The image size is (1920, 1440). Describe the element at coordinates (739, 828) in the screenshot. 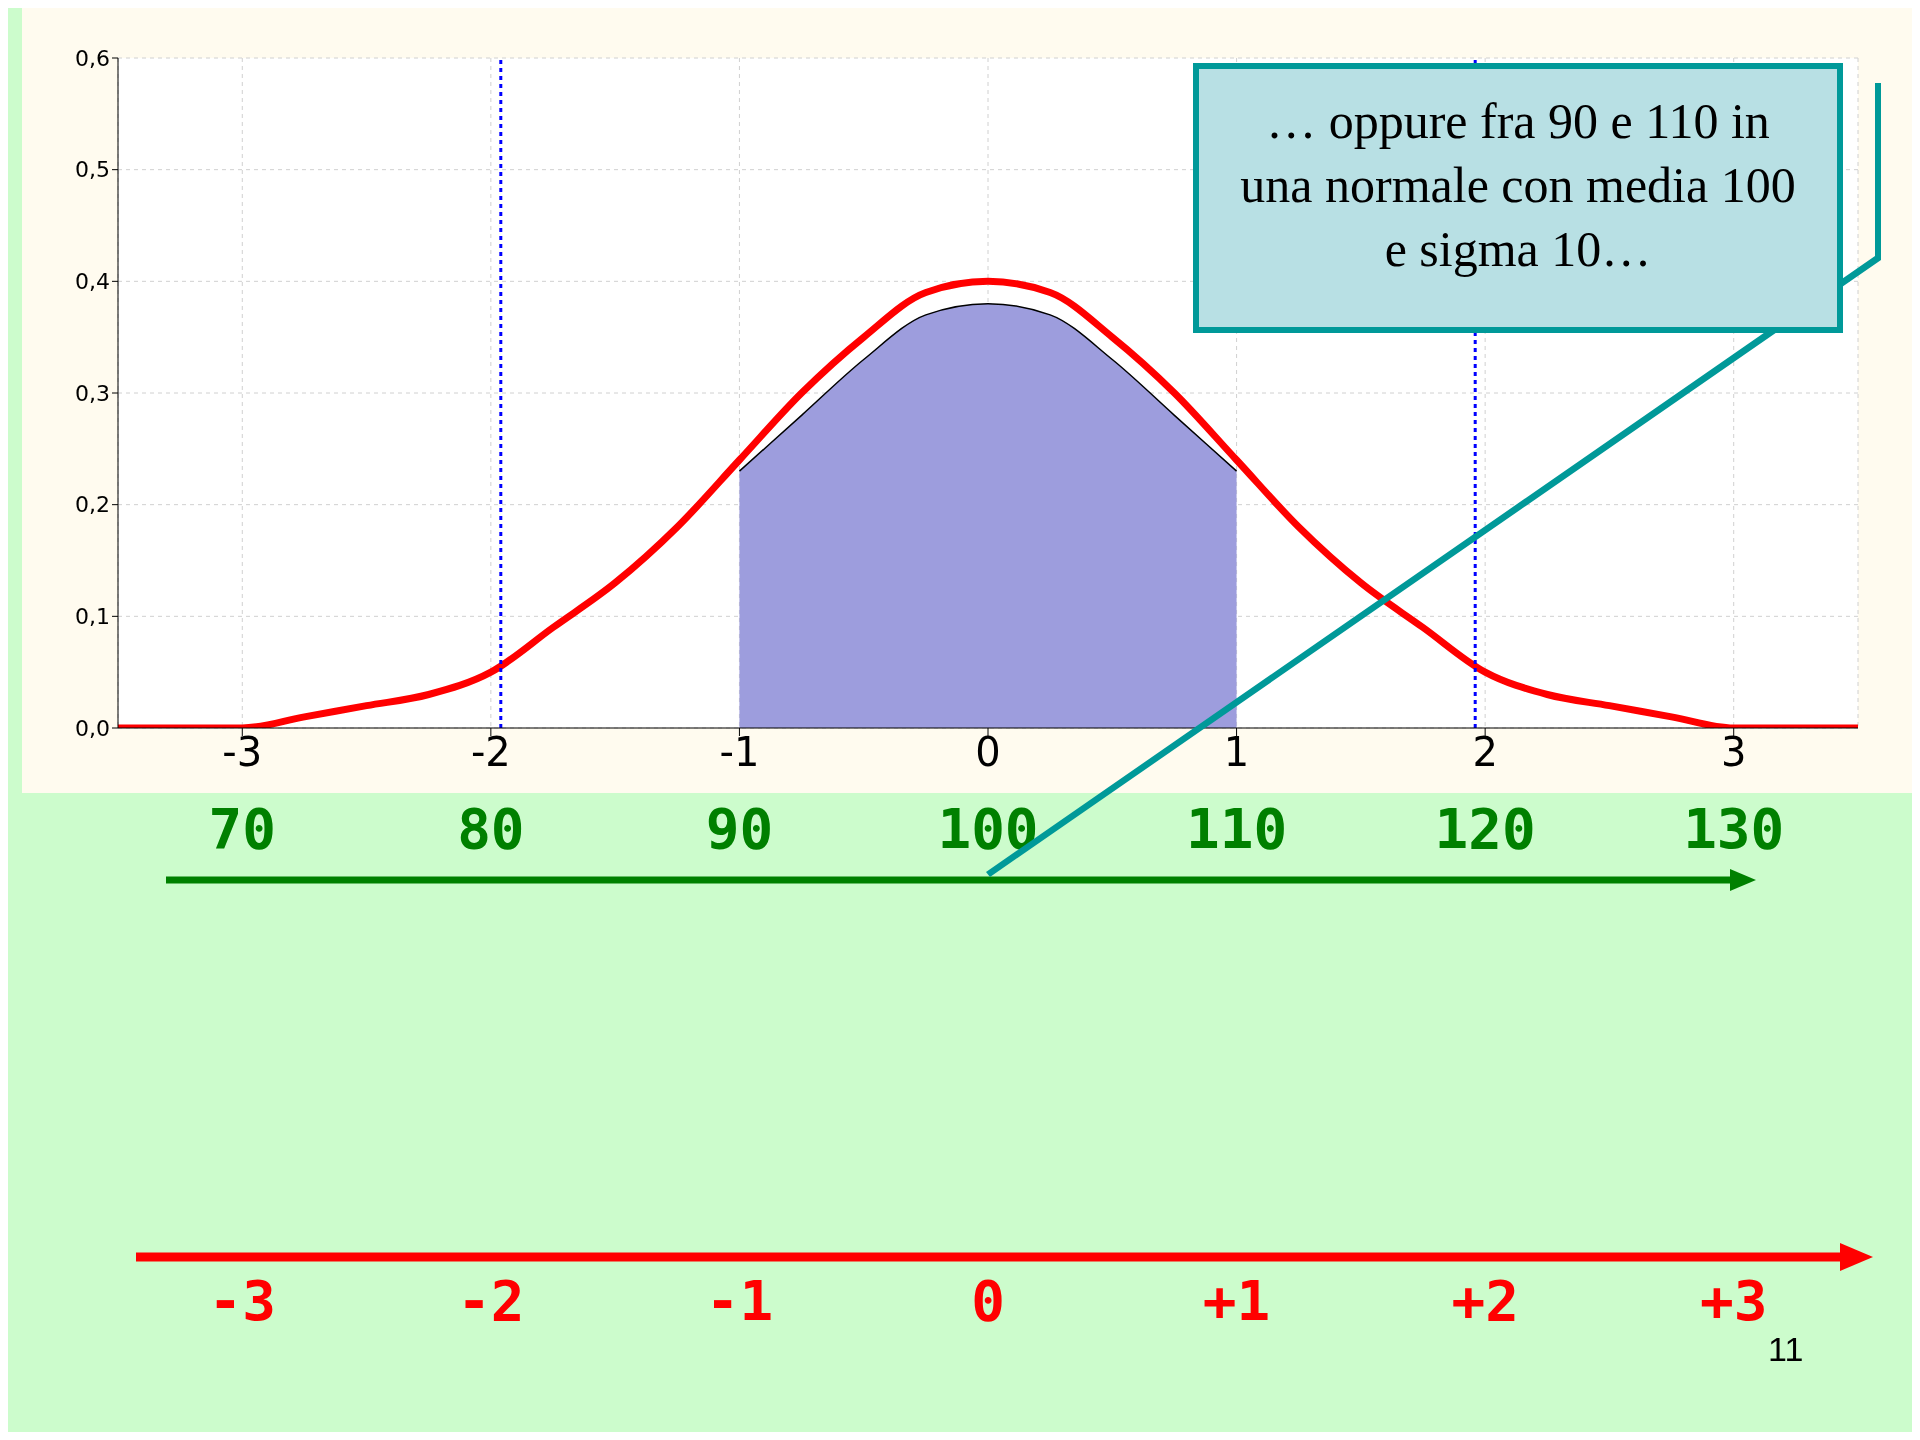

I see `x2-tick-label: 90` at that location.